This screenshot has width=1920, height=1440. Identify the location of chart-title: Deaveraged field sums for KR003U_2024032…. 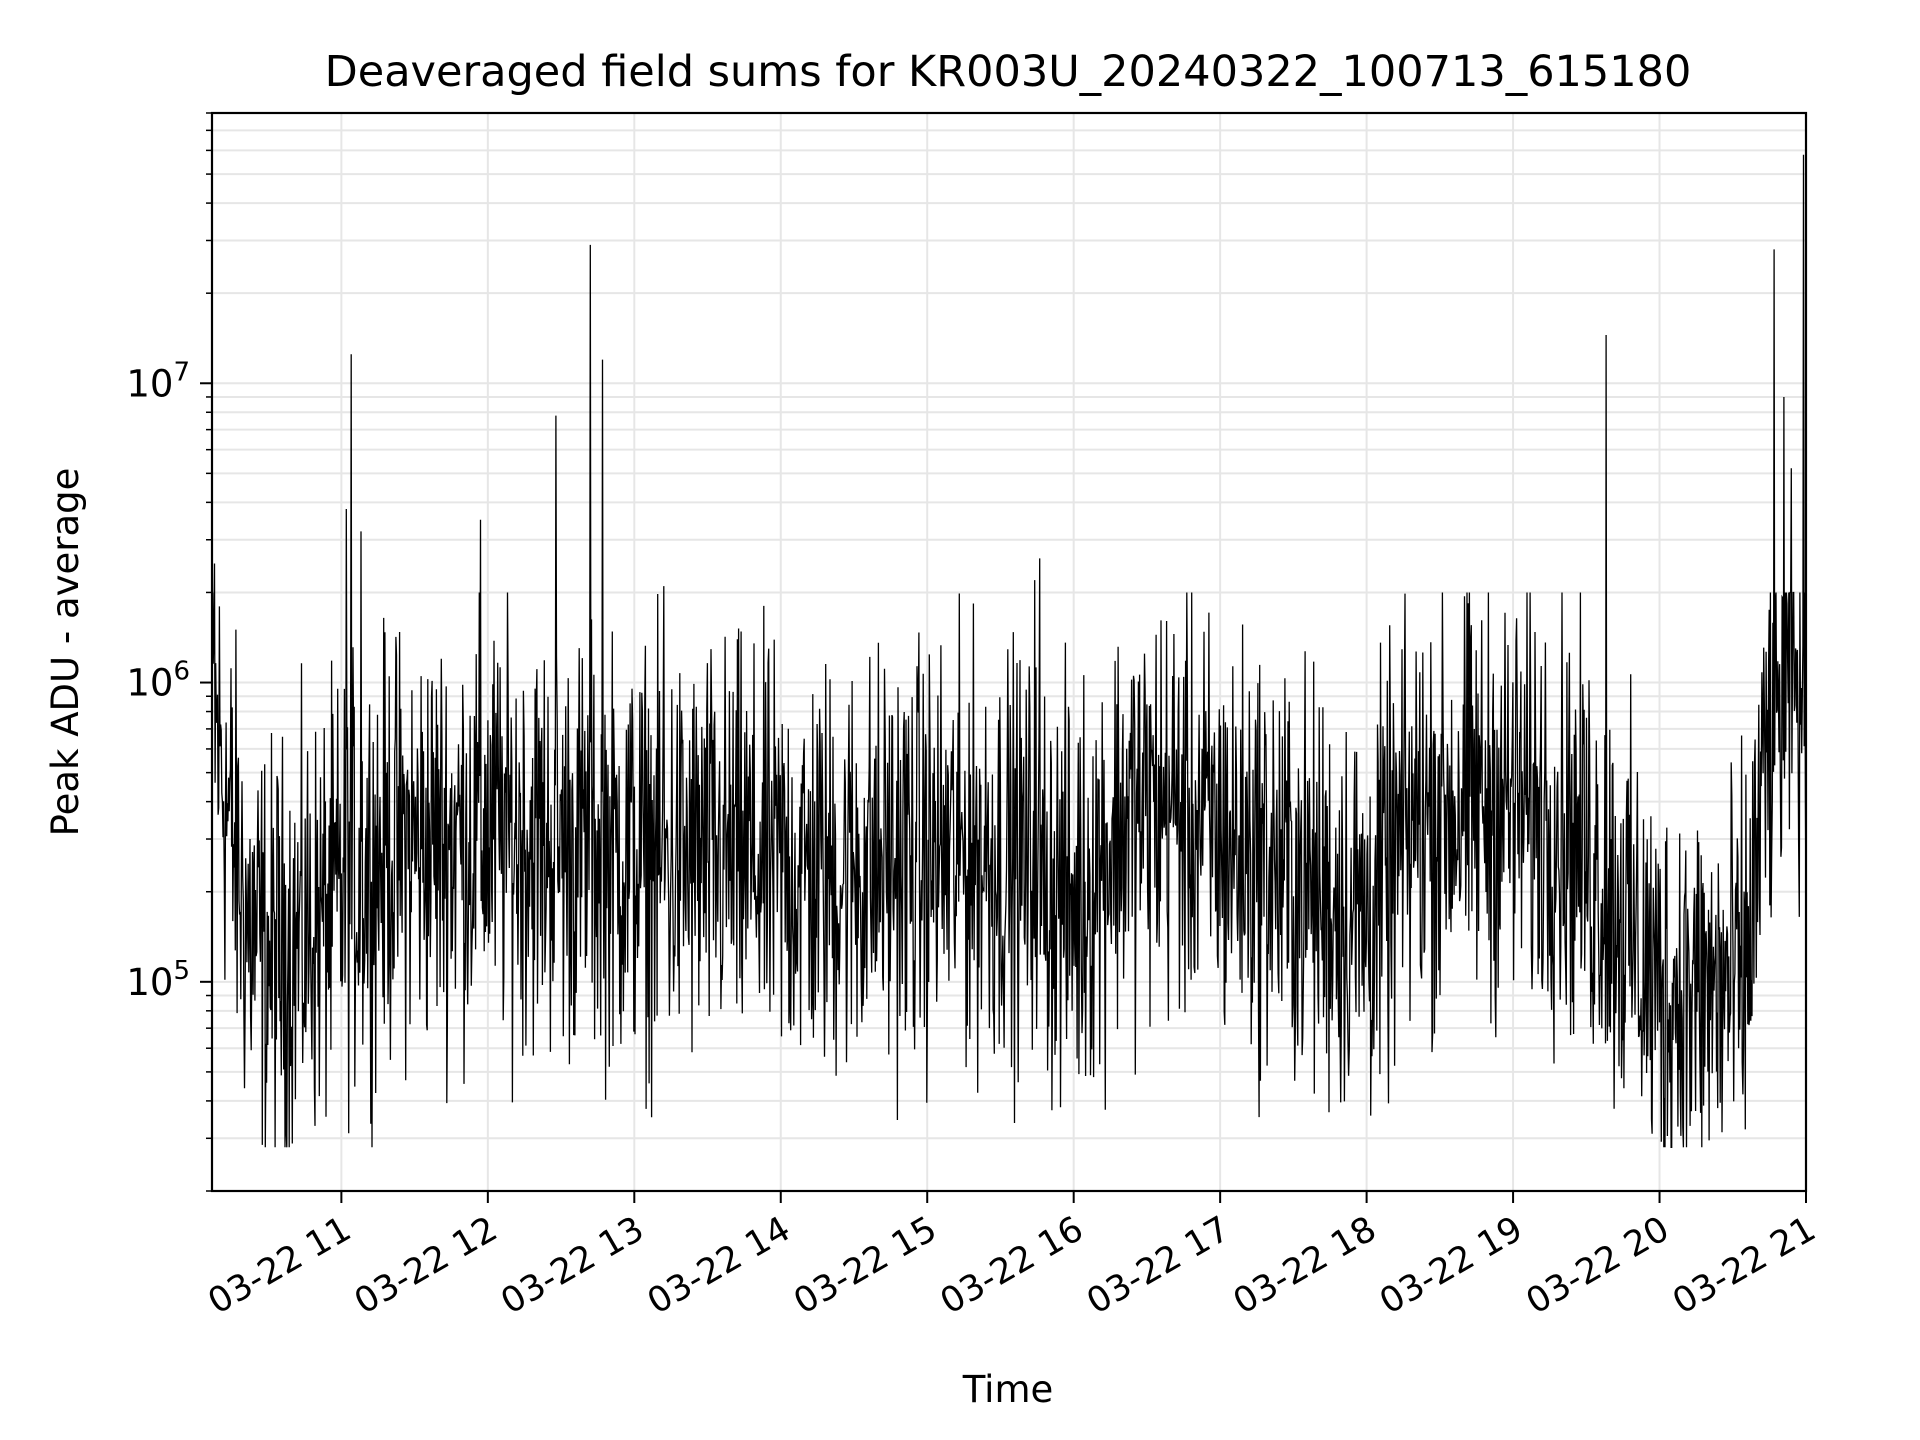
(1008, 72).